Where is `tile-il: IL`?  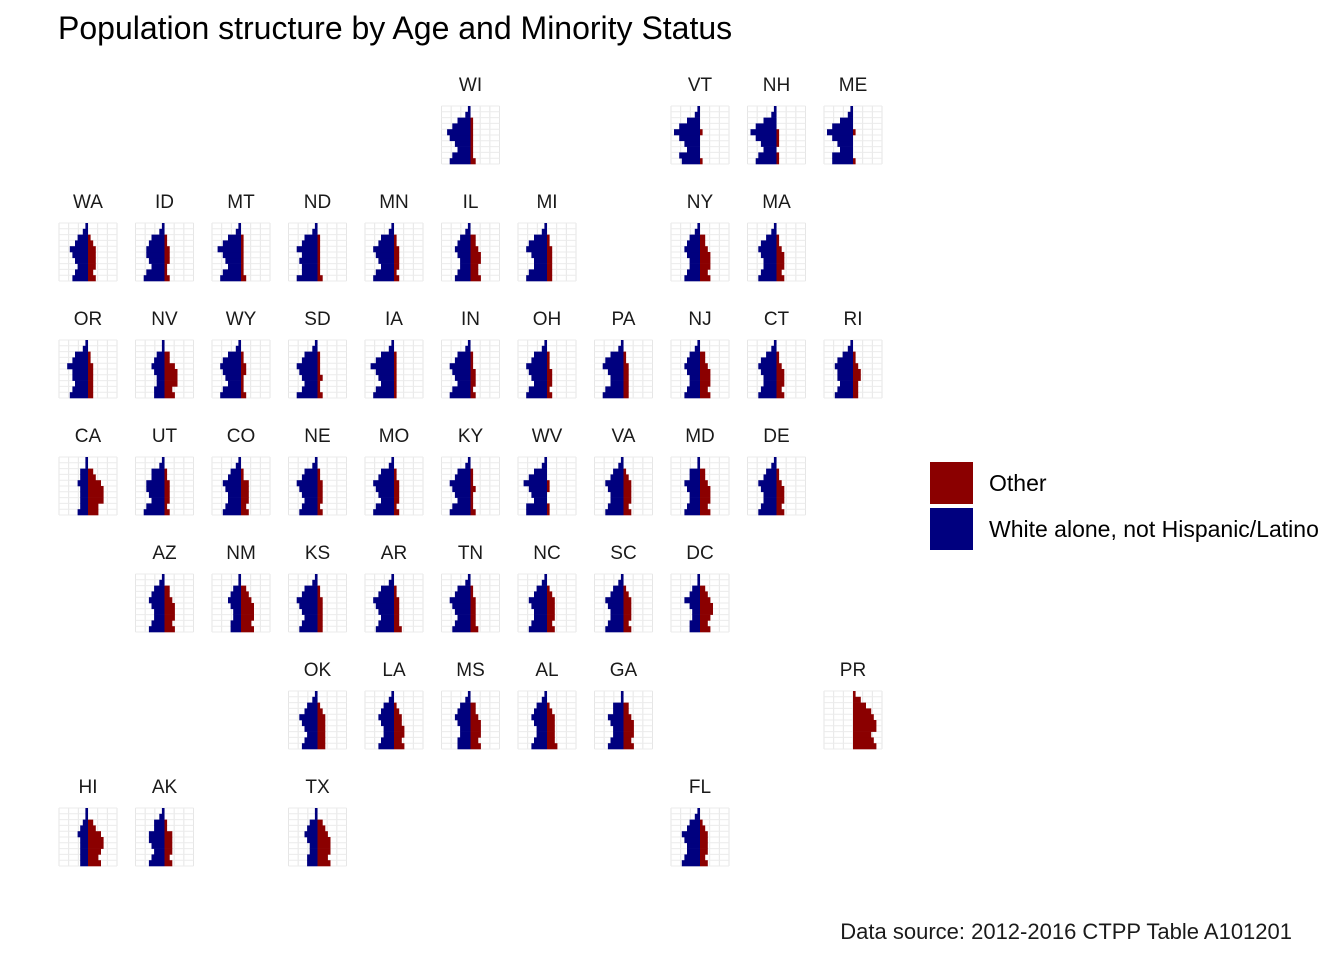
tile-il: IL is located at coordinates (470, 237).